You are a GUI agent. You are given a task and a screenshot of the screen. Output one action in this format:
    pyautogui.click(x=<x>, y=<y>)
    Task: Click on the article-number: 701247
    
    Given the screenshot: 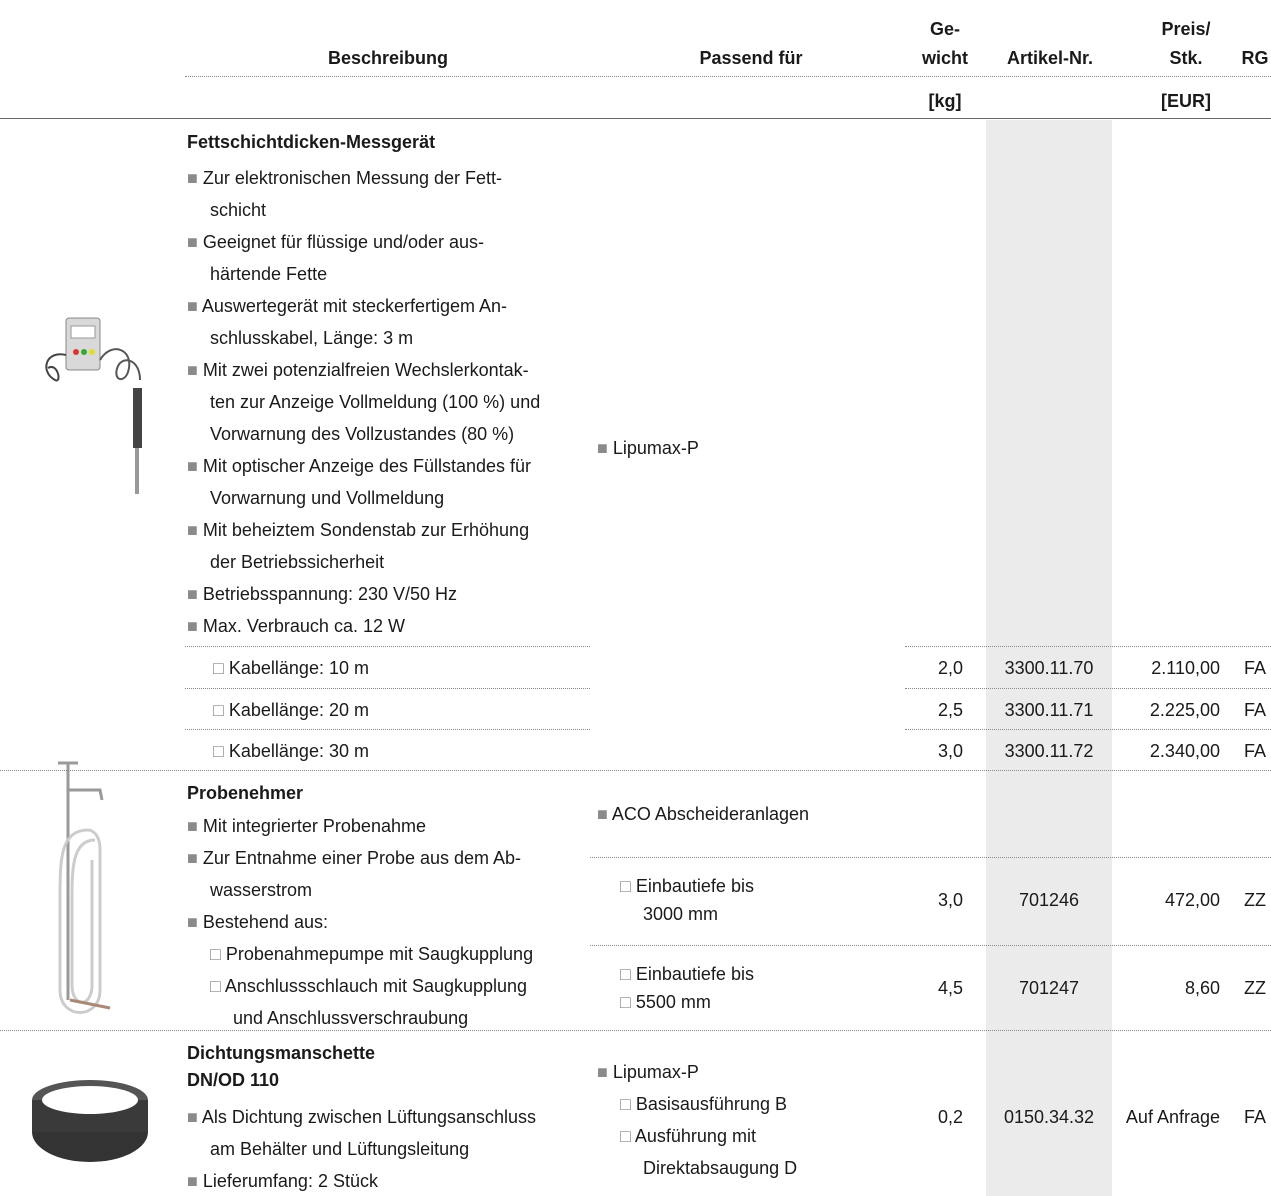 What is the action you would take?
    pyautogui.click(x=1049, y=988)
    